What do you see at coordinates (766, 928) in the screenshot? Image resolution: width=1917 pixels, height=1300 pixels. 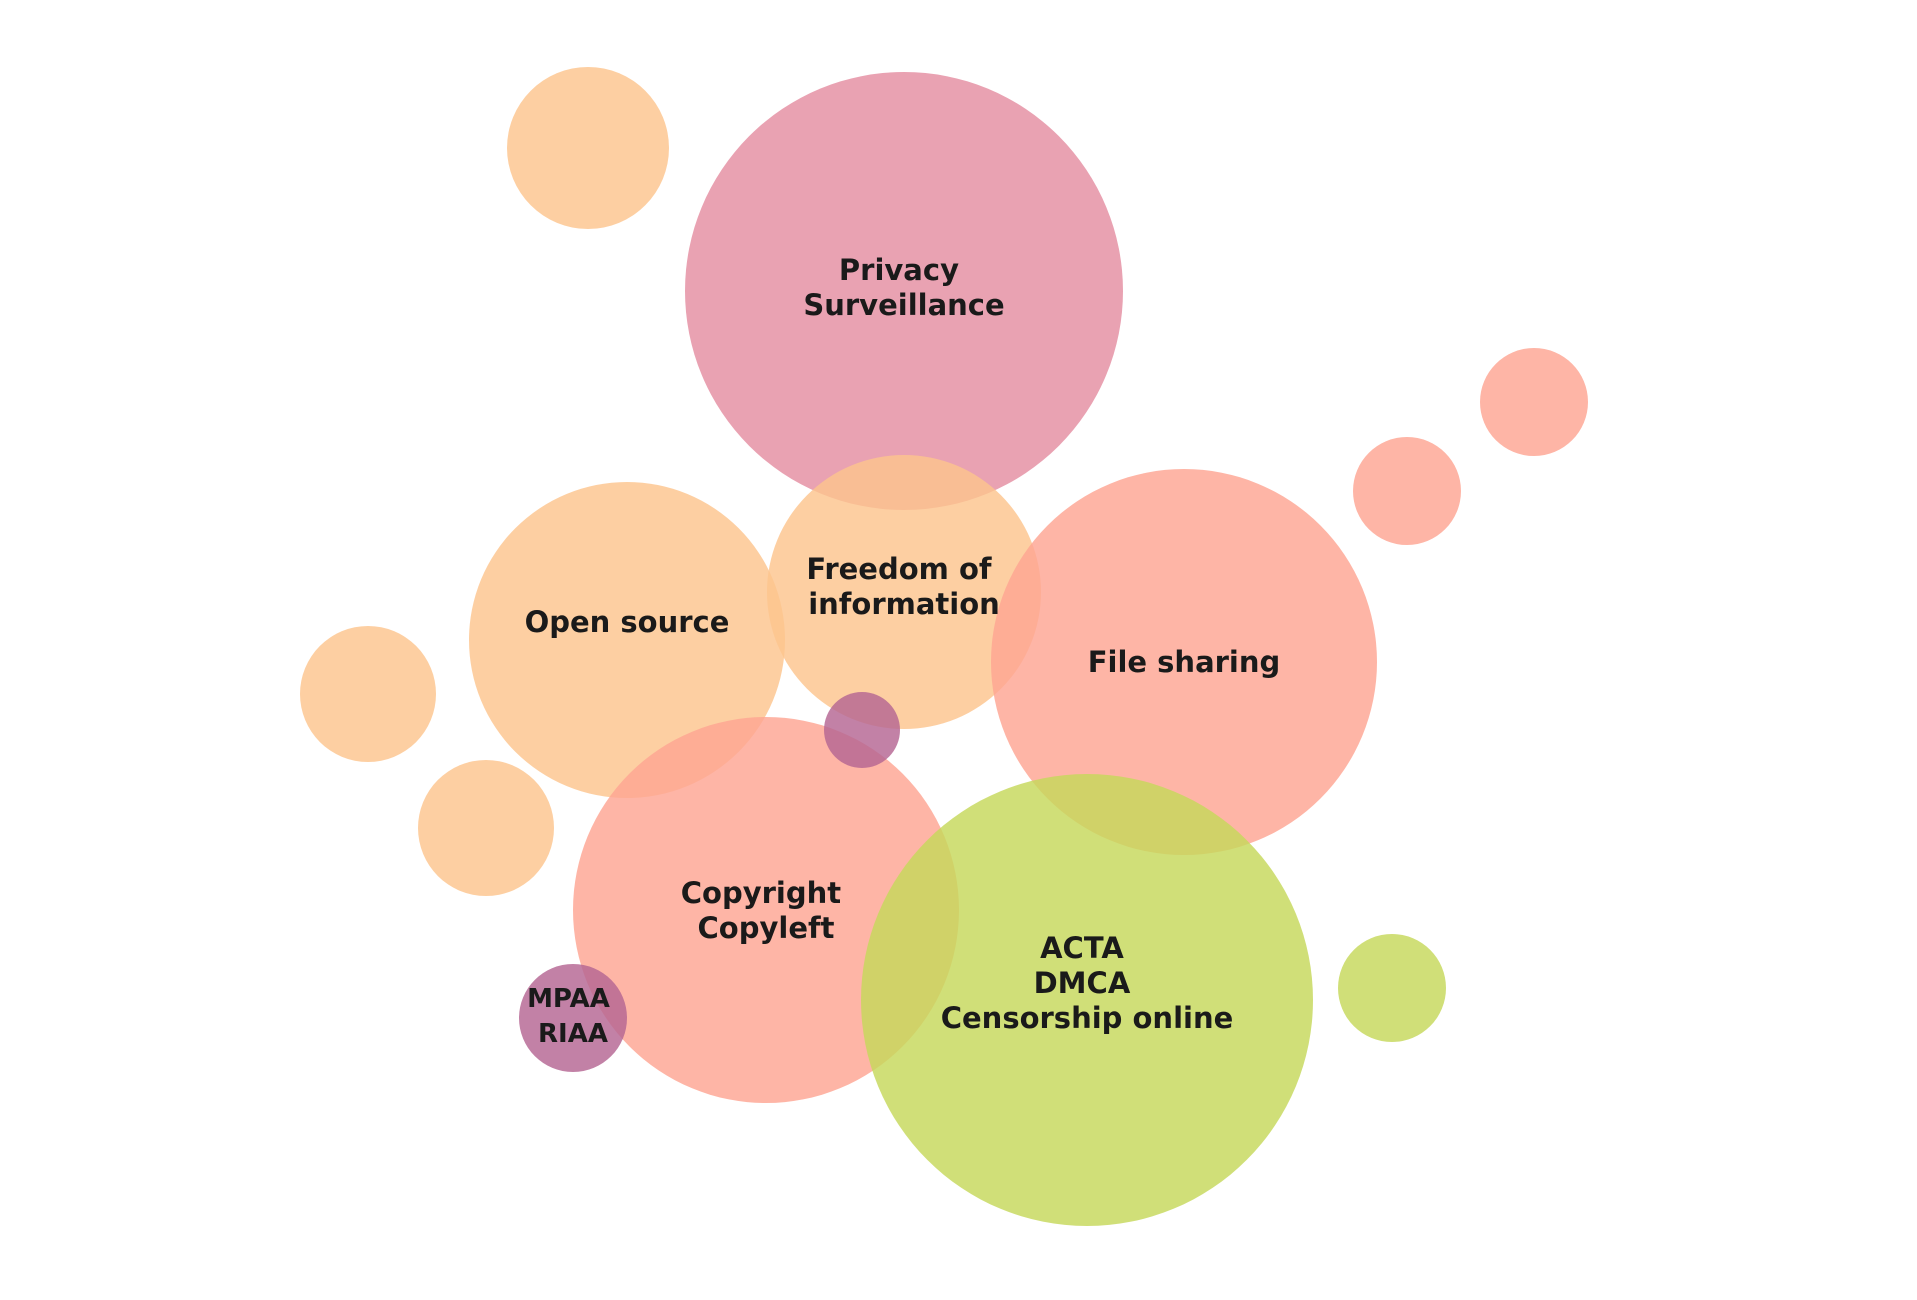 I see `label-copyright-line-2: Copyleft` at bounding box center [766, 928].